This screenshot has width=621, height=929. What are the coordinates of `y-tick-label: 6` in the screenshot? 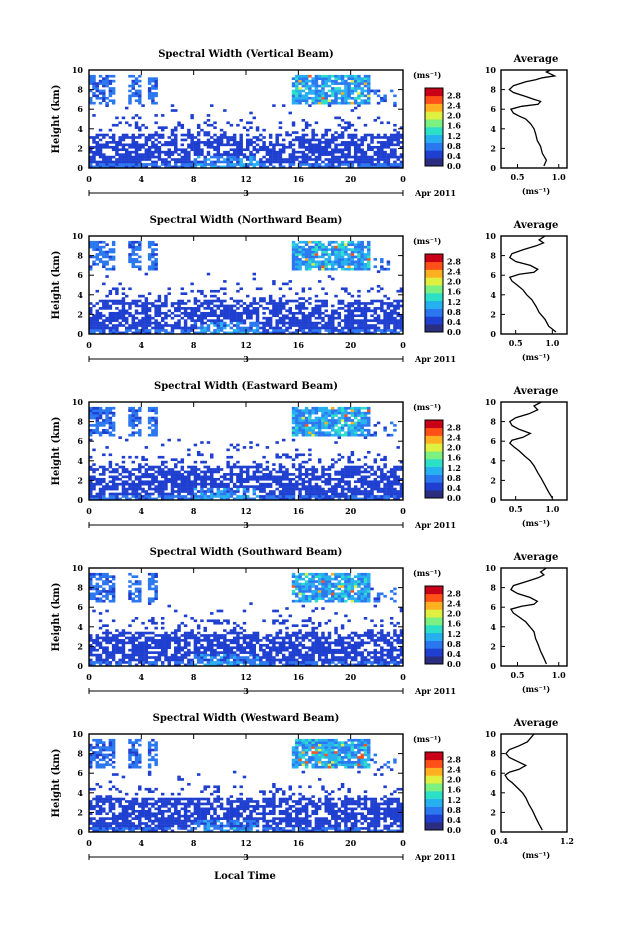 It's located at (80, 109).